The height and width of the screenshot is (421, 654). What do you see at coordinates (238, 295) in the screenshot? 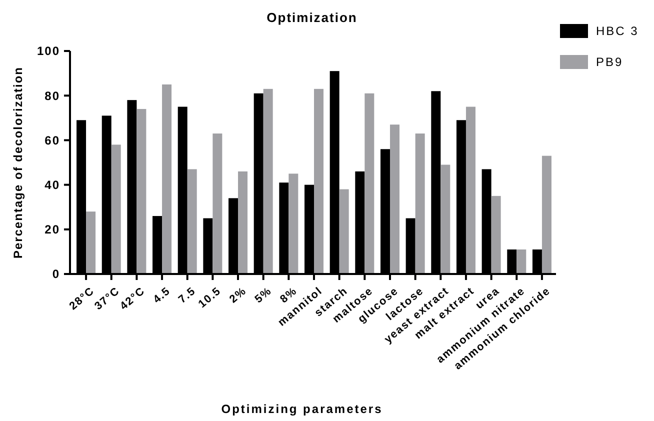
I see `x-tick-label: 2%` at bounding box center [238, 295].